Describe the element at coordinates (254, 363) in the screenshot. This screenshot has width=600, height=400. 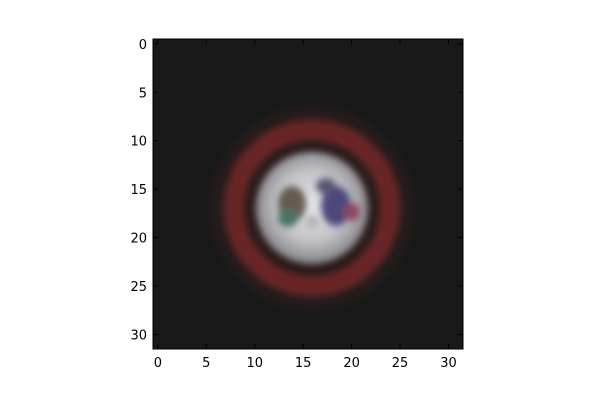
I see `x-tick-label: 10` at that location.